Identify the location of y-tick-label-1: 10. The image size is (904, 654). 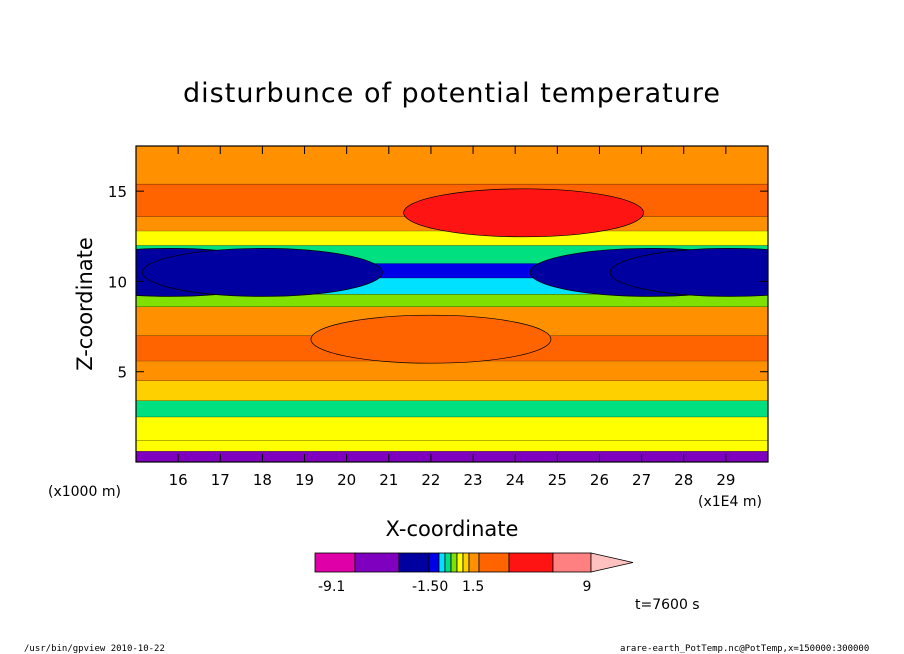
(117, 282).